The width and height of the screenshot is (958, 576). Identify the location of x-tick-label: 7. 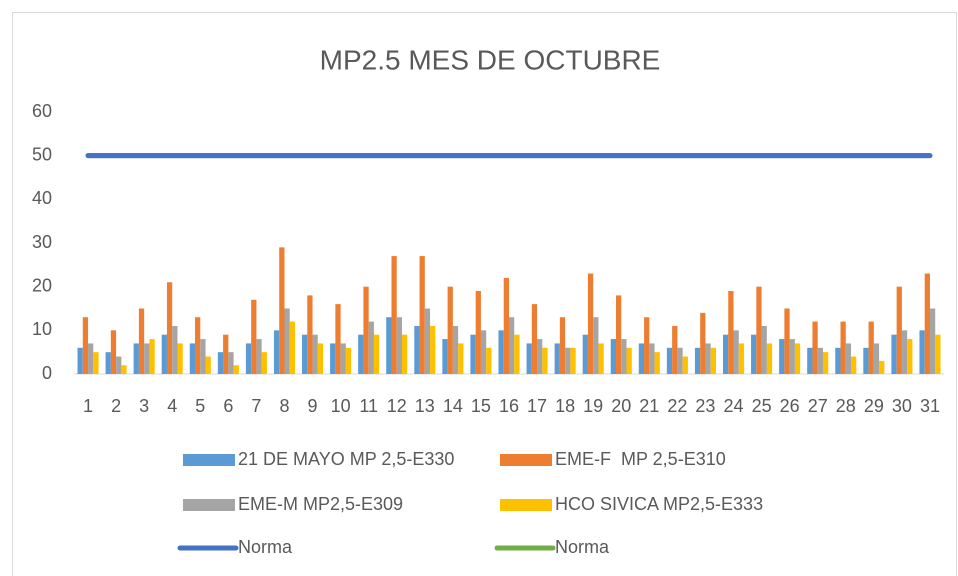
(256, 406).